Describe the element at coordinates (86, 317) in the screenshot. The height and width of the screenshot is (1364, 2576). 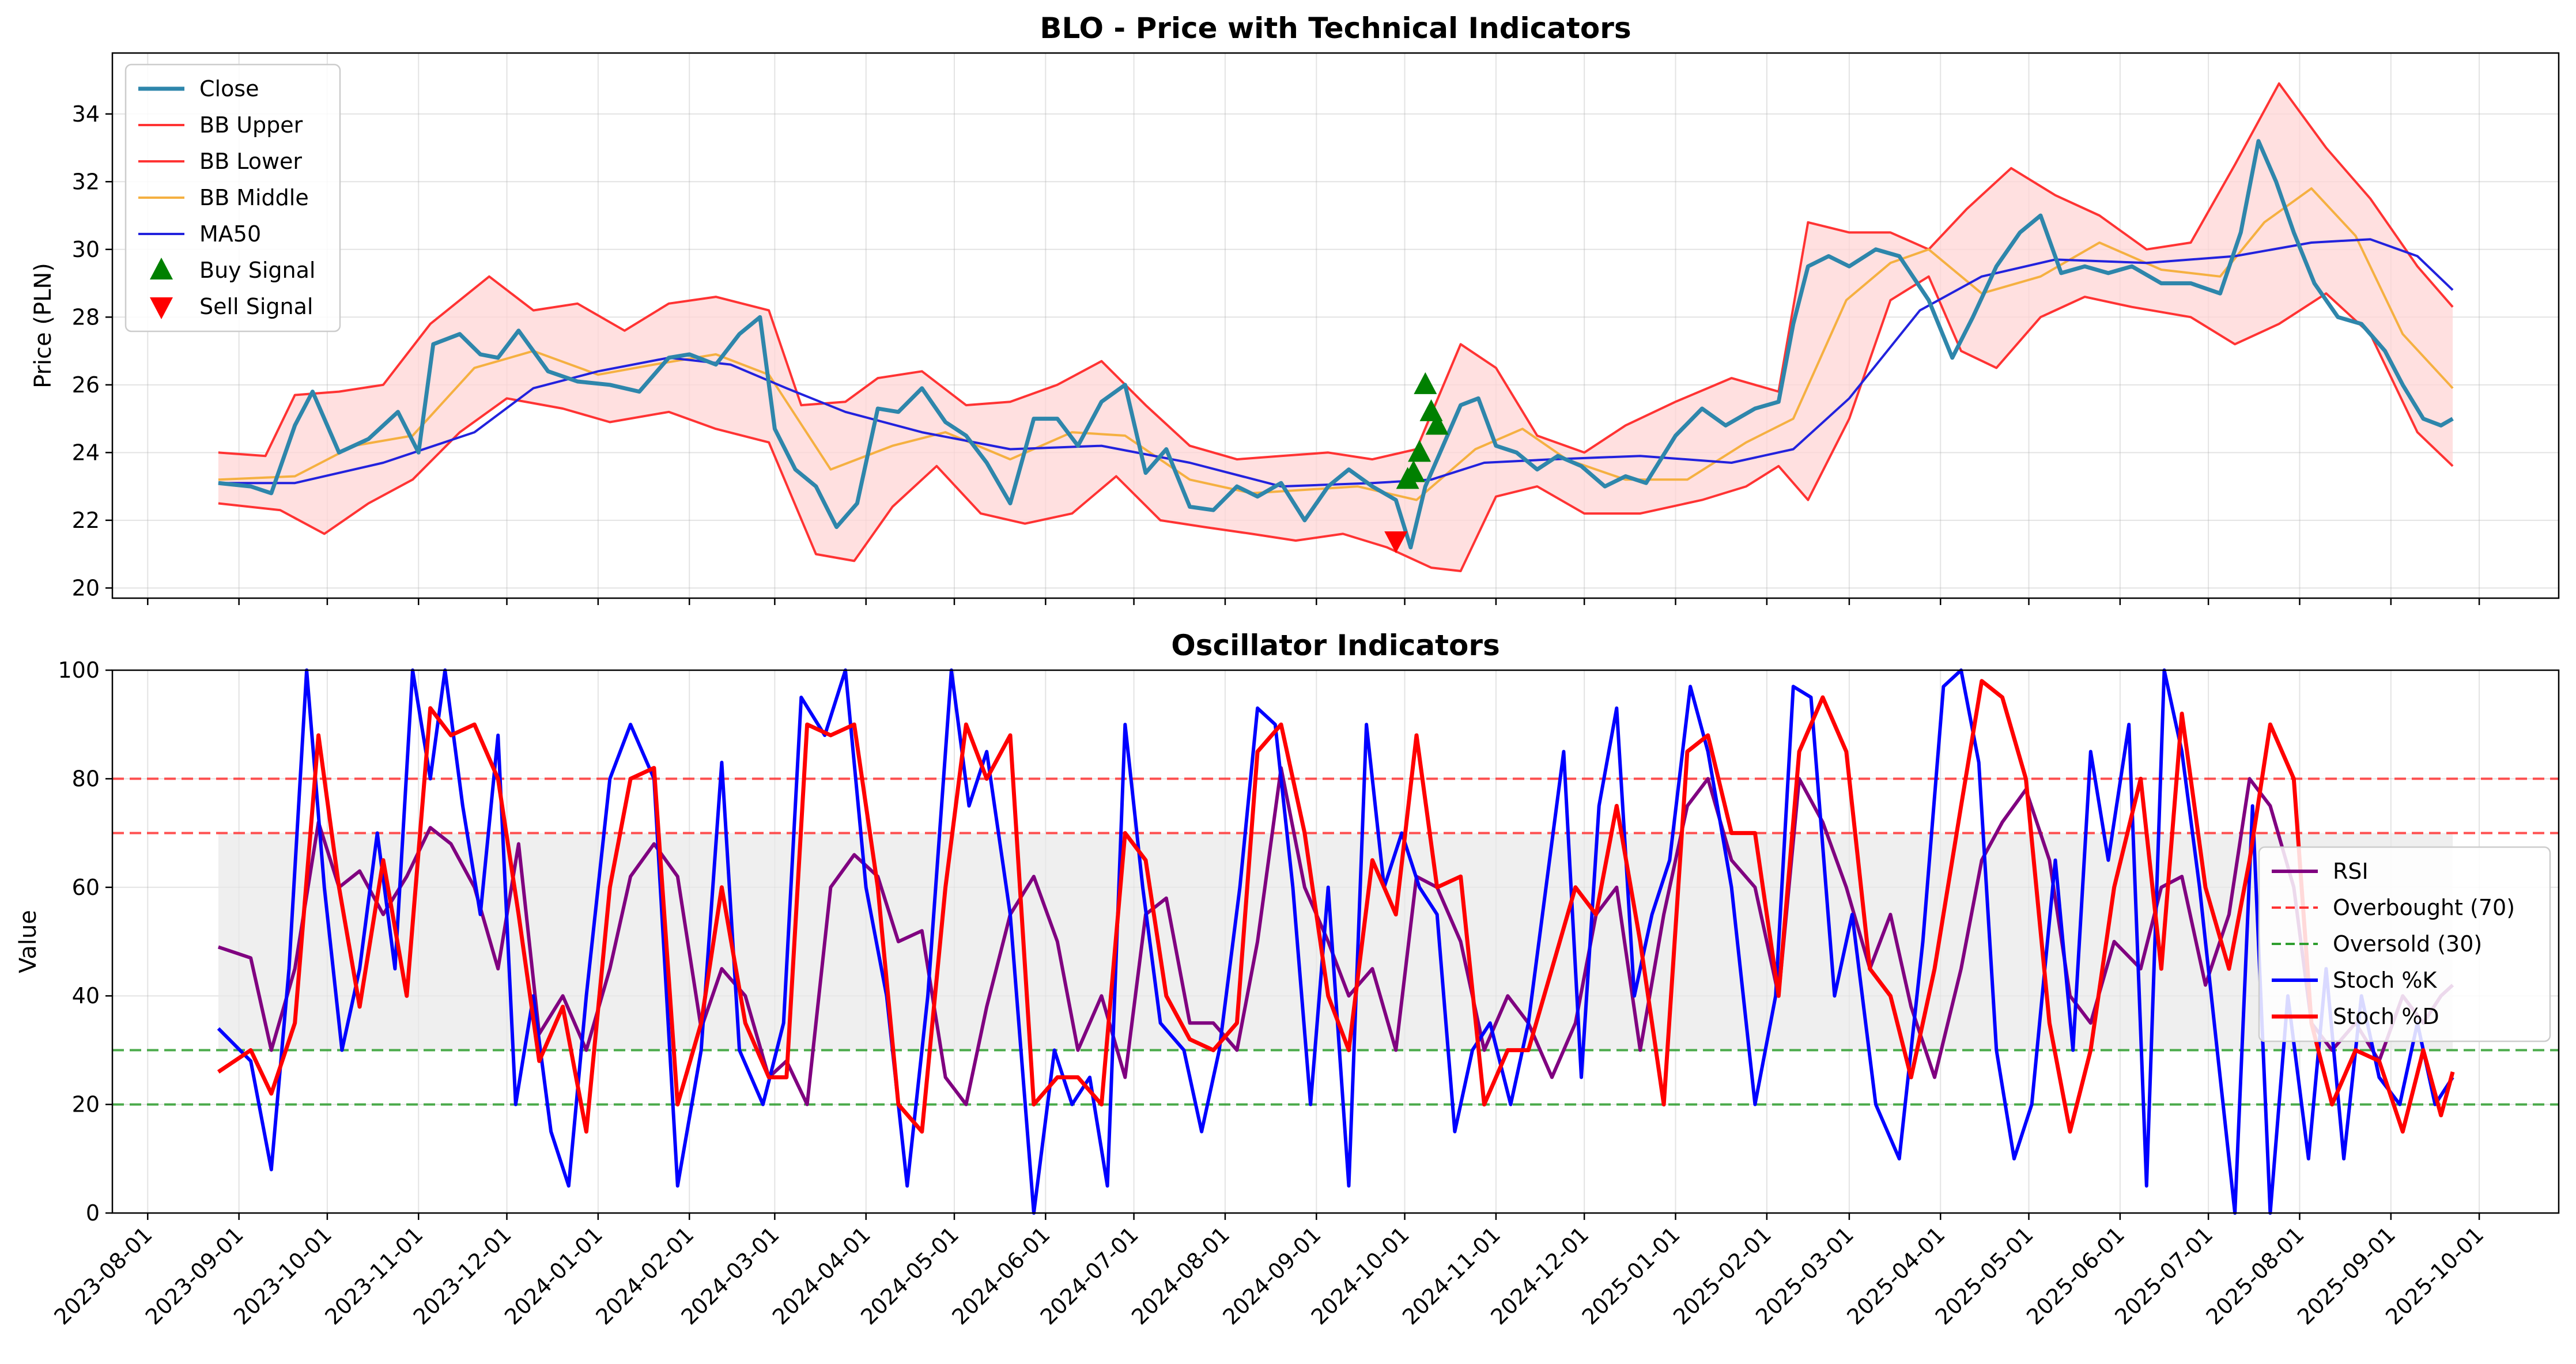
I see `y-tick-label: 28` at that location.